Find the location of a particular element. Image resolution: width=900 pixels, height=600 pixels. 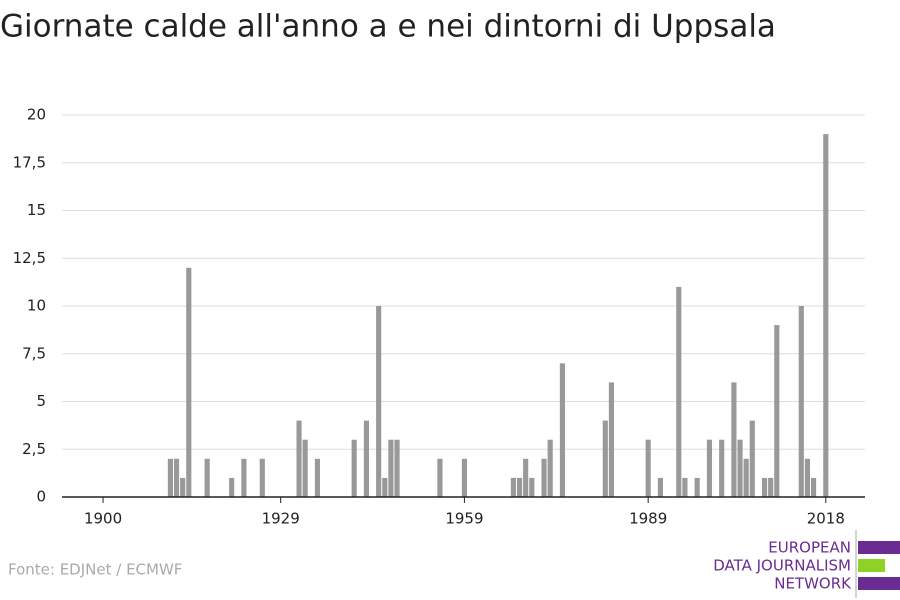

x-tick-label: 2018 is located at coordinates (826, 519).